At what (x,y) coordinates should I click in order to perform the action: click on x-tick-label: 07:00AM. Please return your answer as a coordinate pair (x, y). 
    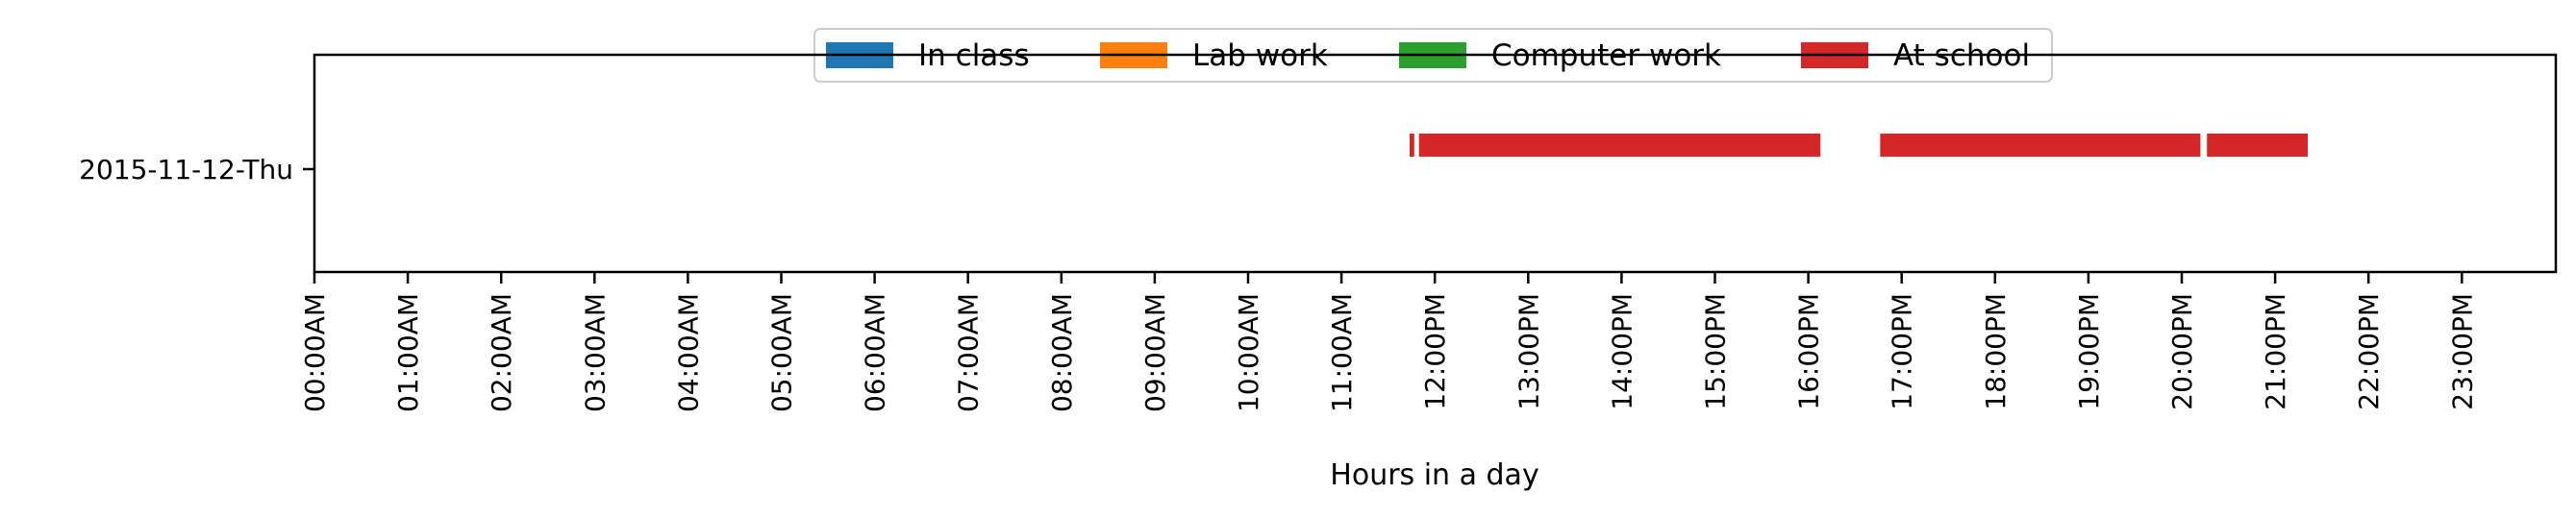
    Looking at the image, I should click on (969, 352).